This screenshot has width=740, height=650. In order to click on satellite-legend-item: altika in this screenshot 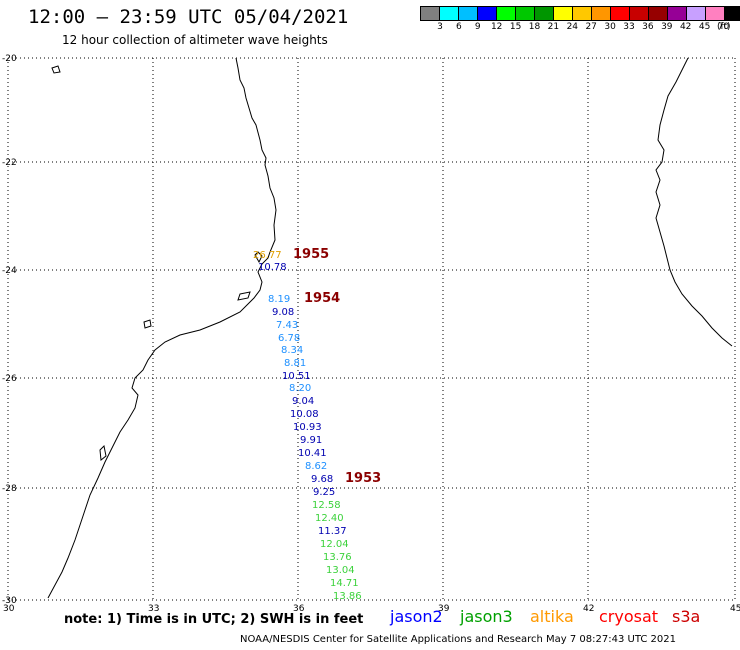, I will do `click(552, 616)`.